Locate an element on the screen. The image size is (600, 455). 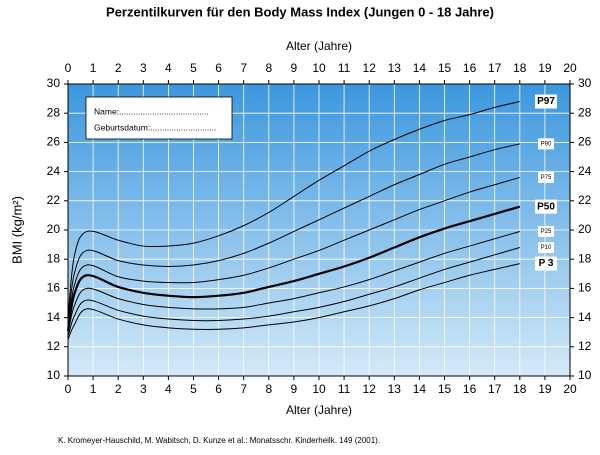
x-tick-label-top: 3 is located at coordinates (143, 68).